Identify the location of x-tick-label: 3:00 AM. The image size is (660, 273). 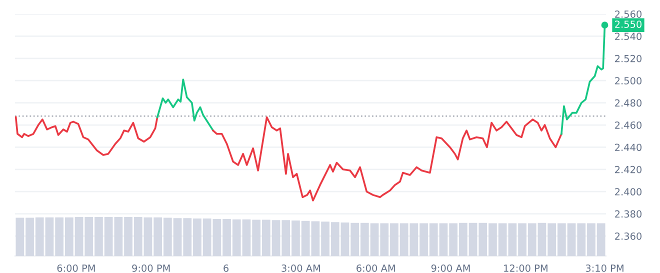
(301, 268).